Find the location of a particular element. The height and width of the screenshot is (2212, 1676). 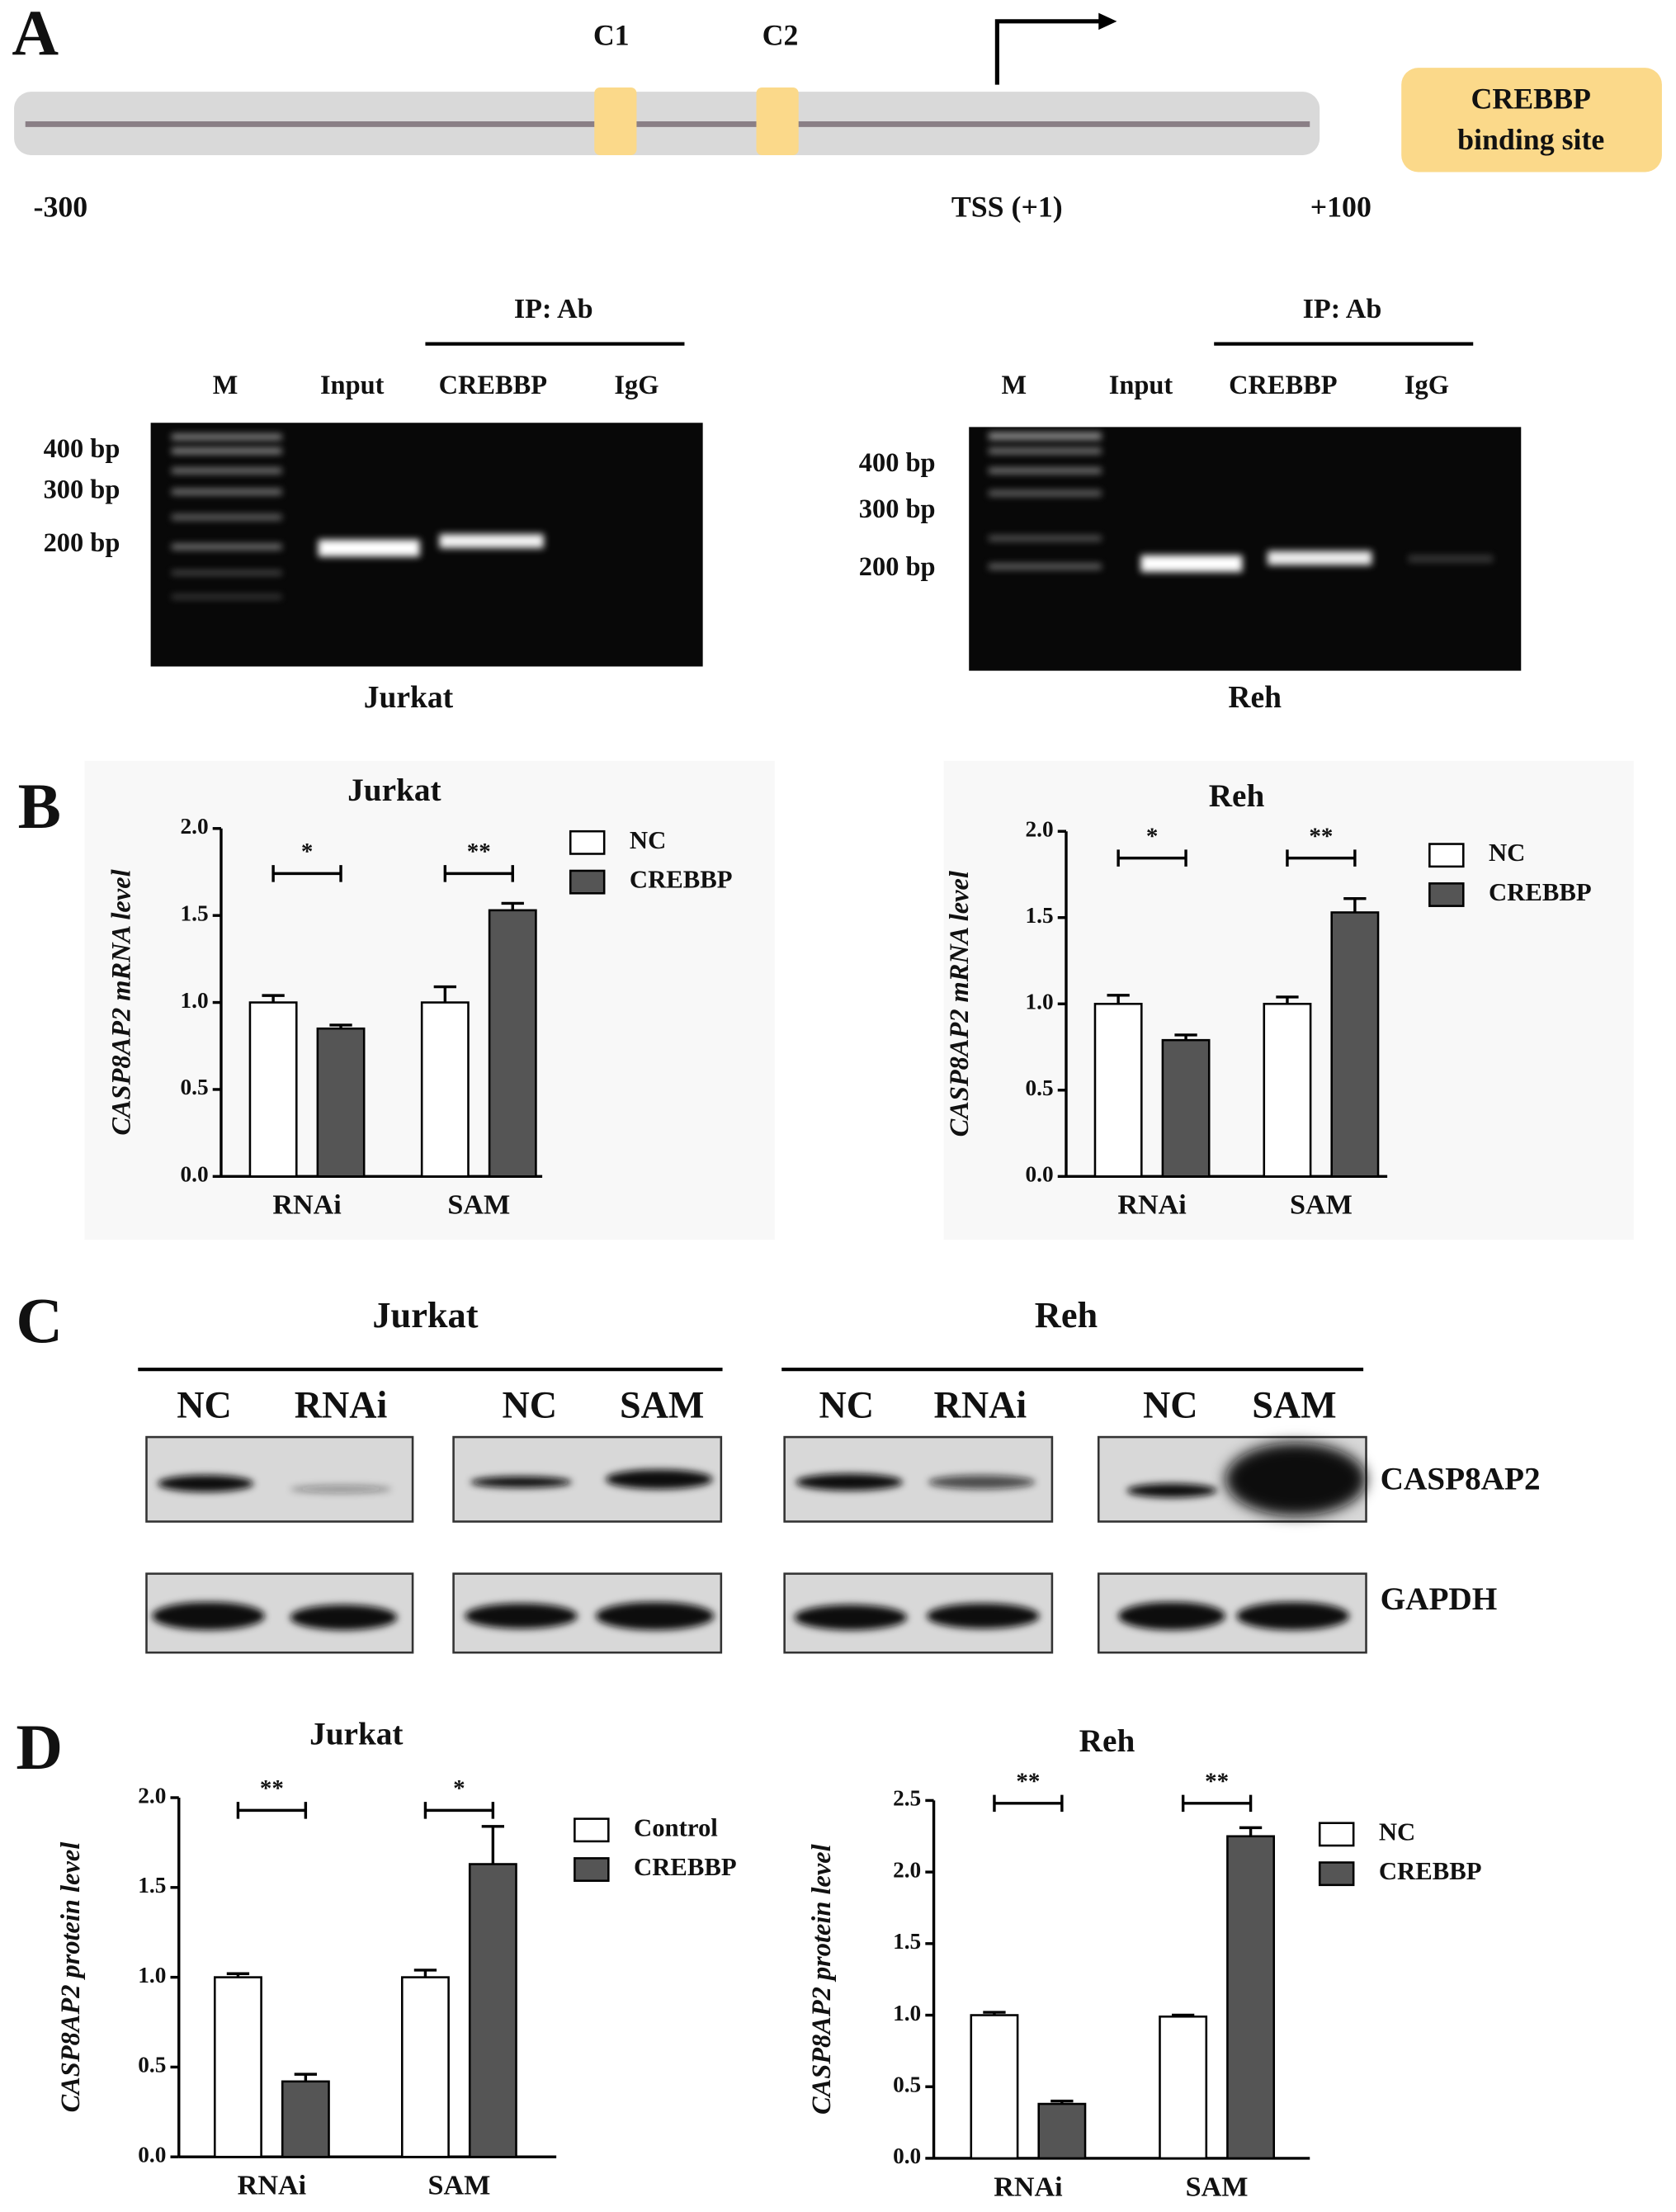

y-tick-label: 2.5 is located at coordinates (907, 1798).